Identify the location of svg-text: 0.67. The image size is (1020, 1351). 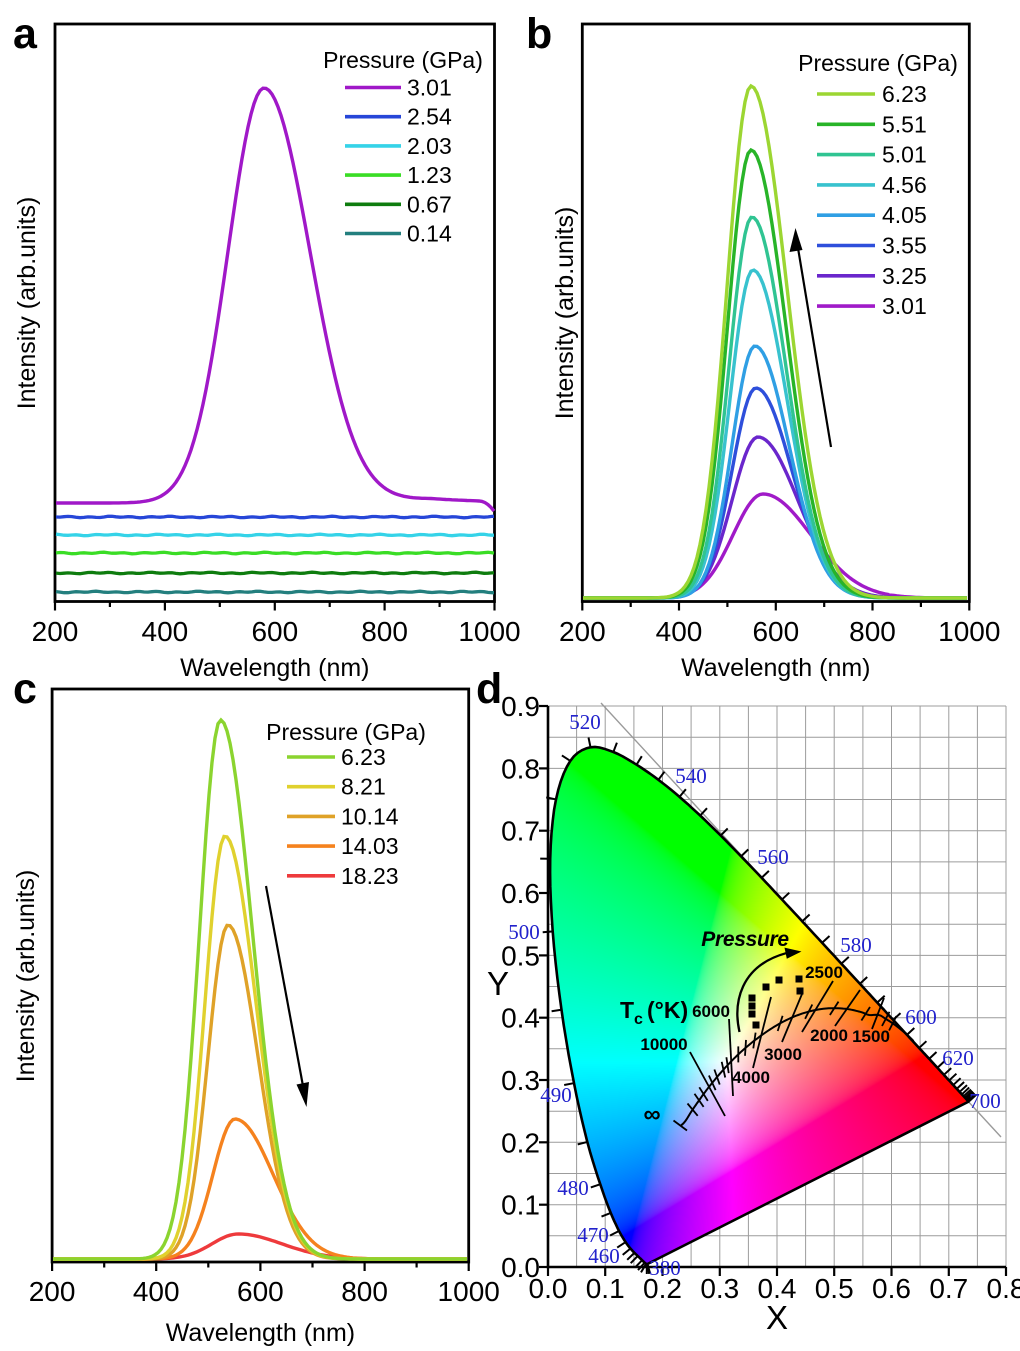
(429, 204).